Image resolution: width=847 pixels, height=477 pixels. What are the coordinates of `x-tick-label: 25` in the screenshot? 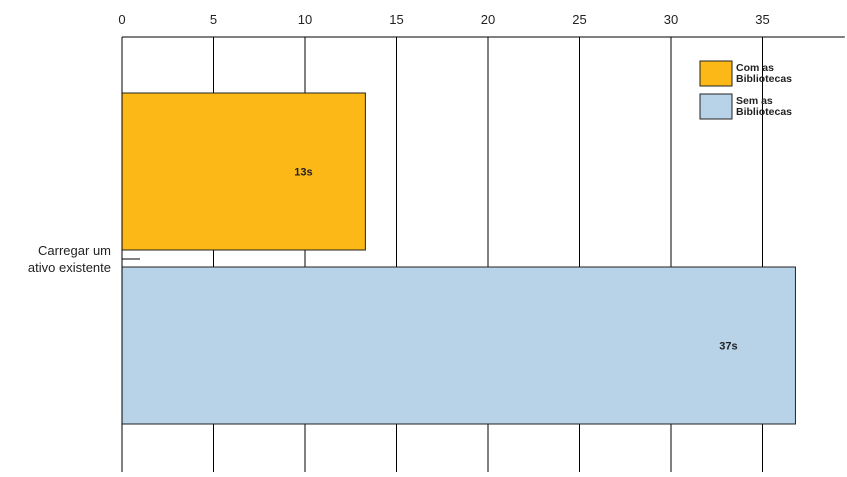 It's located at (579, 19).